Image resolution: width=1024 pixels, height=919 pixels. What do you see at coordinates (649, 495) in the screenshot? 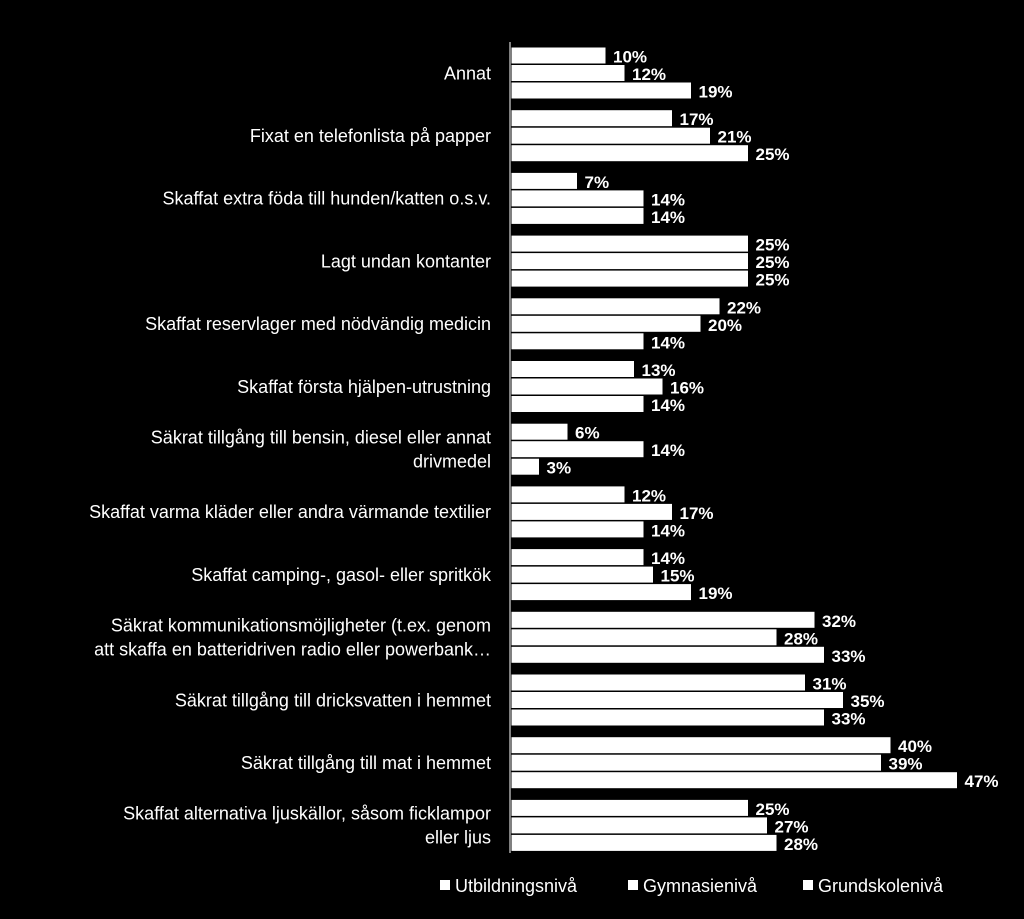
I see `data-label: 12%` at bounding box center [649, 495].